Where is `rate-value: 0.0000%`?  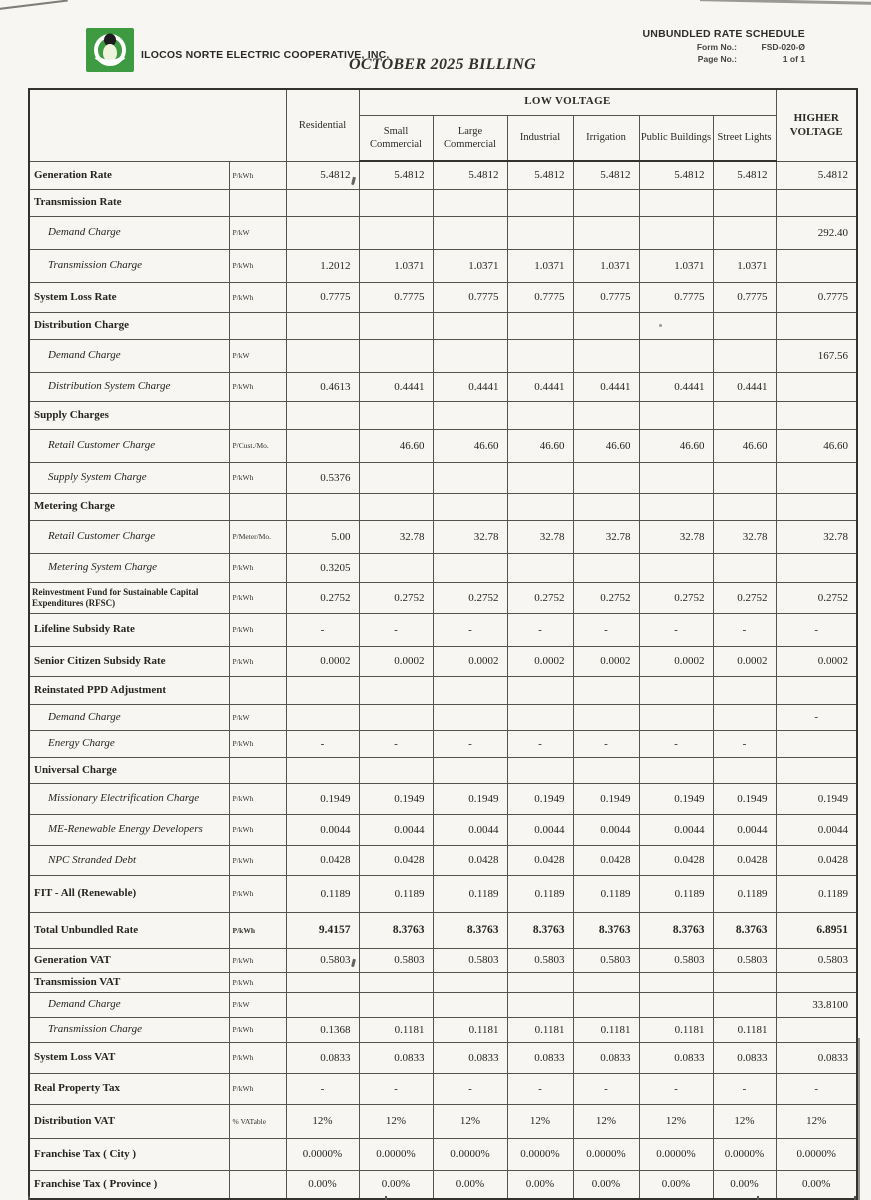
rate-value: 0.0000% is located at coordinates (606, 1154).